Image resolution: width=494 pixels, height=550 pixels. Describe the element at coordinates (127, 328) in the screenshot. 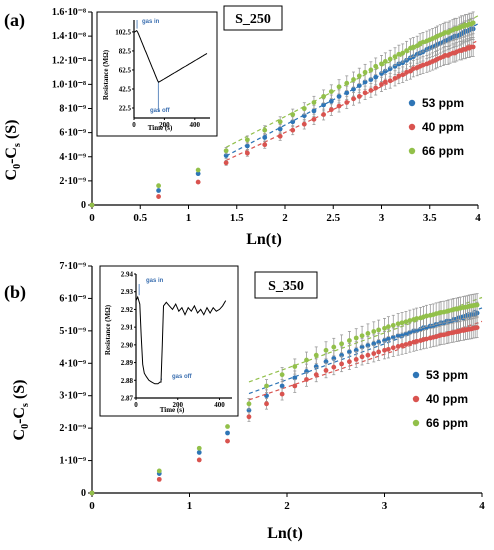

I see `inset-b-y-tick-label: 2.91` at that location.